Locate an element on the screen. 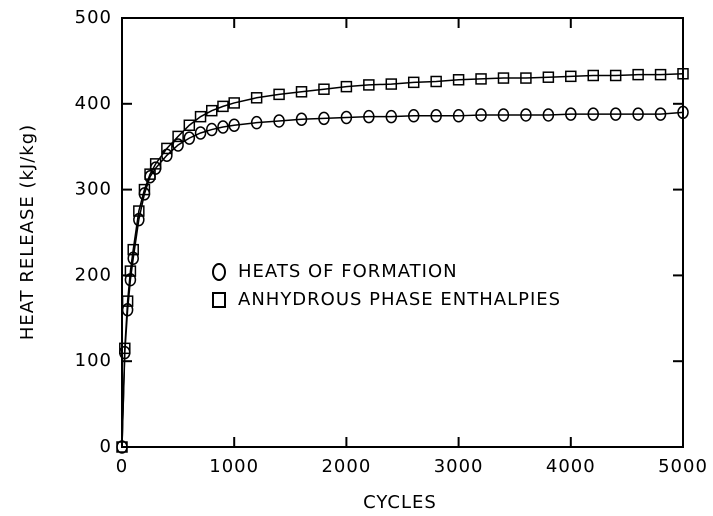  x-tick-label: 4000 is located at coordinates (571, 466).